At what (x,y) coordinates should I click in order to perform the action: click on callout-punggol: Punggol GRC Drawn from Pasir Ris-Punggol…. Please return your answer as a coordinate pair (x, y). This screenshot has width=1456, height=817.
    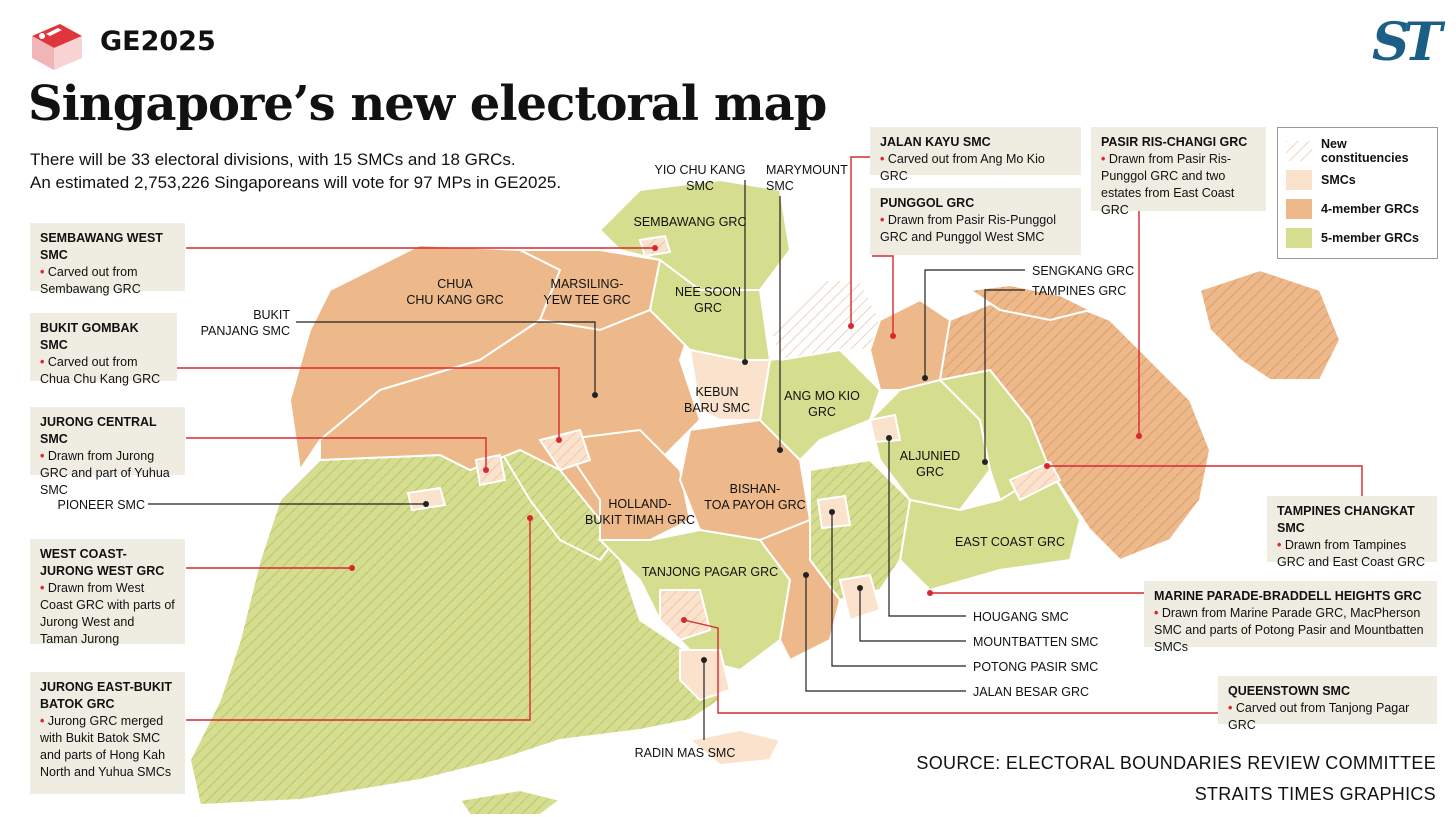
    Looking at the image, I should click on (975, 221).